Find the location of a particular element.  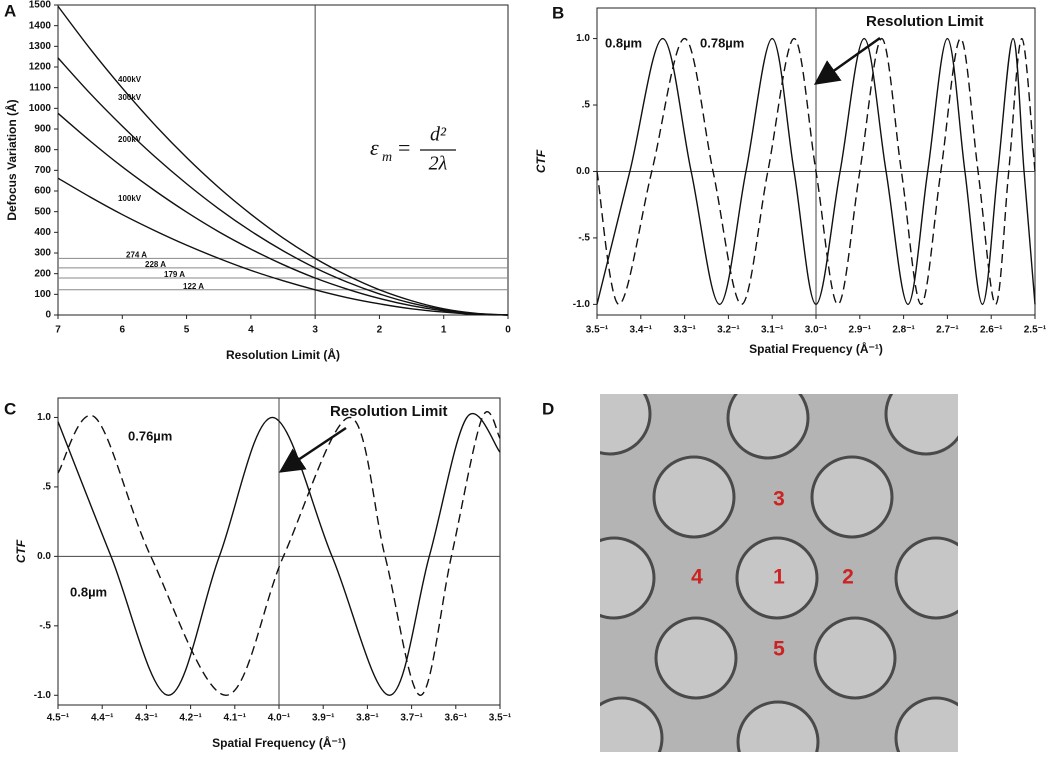

annotation: Resolution Limit is located at coordinates (925, 21).